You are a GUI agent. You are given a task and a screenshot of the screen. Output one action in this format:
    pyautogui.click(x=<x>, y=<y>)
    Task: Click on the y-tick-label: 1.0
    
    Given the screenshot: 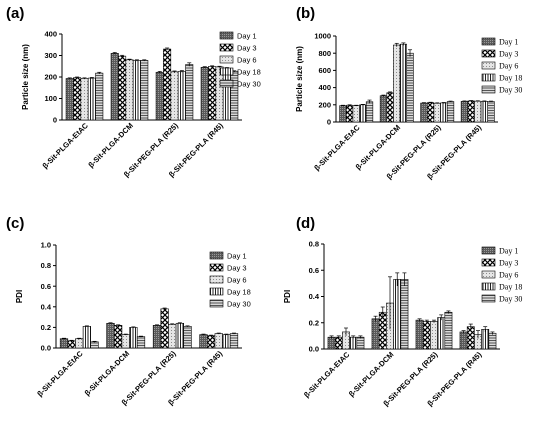 What is the action you would take?
    pyautogui.click(x=46, y=245)
    